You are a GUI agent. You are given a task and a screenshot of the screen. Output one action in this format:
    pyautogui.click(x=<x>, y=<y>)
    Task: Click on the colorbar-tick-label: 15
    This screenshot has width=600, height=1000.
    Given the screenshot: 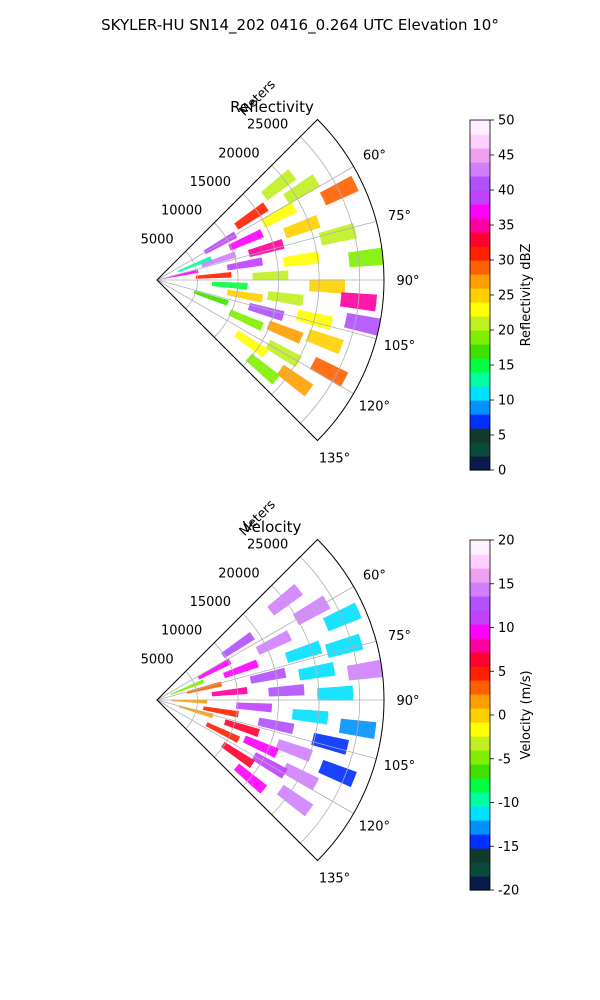 What is the action you would take?
    pyautogui.click(x=506, y=366)
    